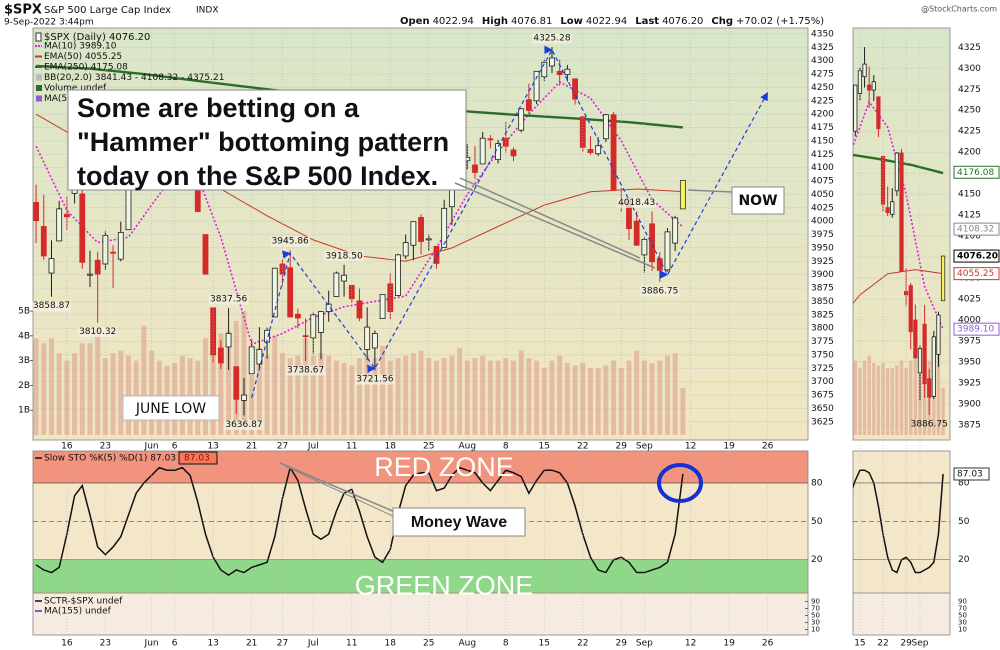 The image size is (1000, 650). I want to click on zoom-y-tick-label: 4100, so click(969, 237).